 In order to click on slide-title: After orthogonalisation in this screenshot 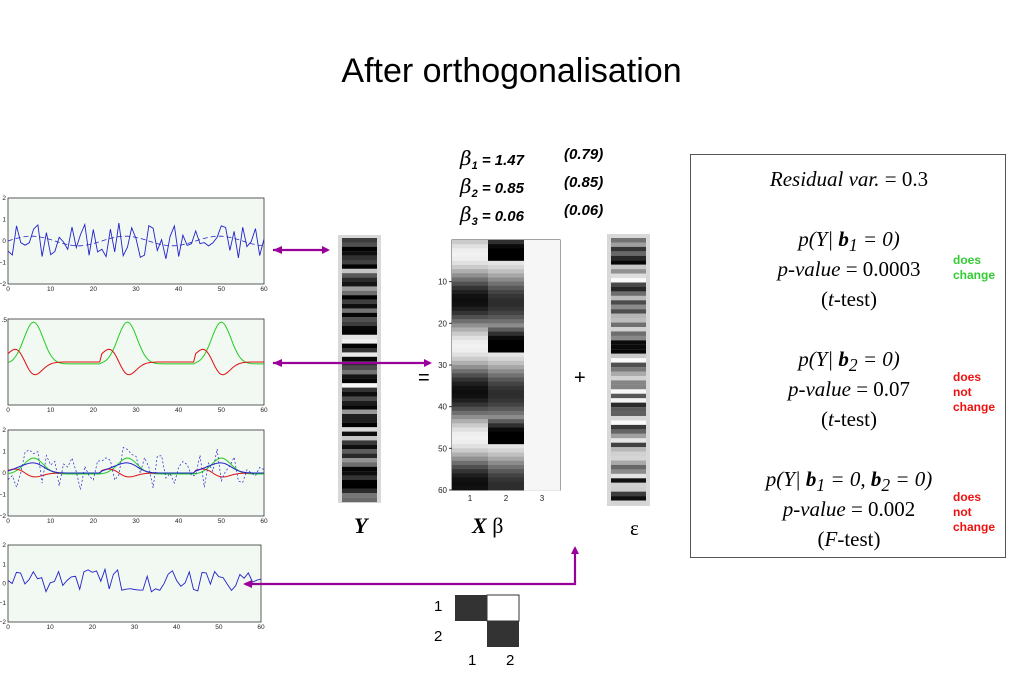, I will do `click(511, 71)`.